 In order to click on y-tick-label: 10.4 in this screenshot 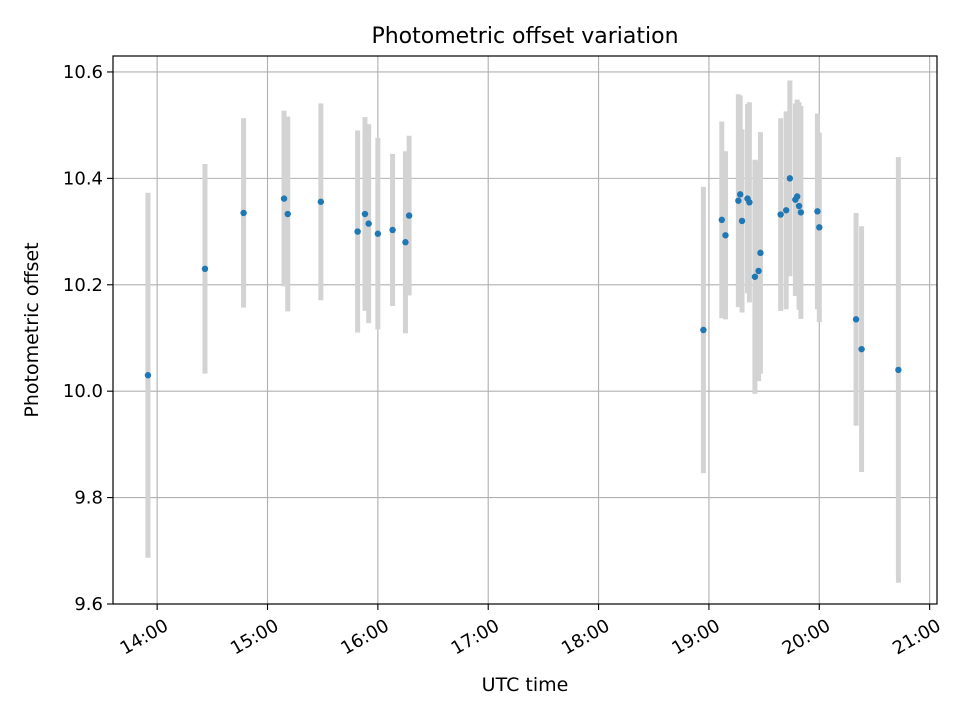, I will do `click(83, 178)`.